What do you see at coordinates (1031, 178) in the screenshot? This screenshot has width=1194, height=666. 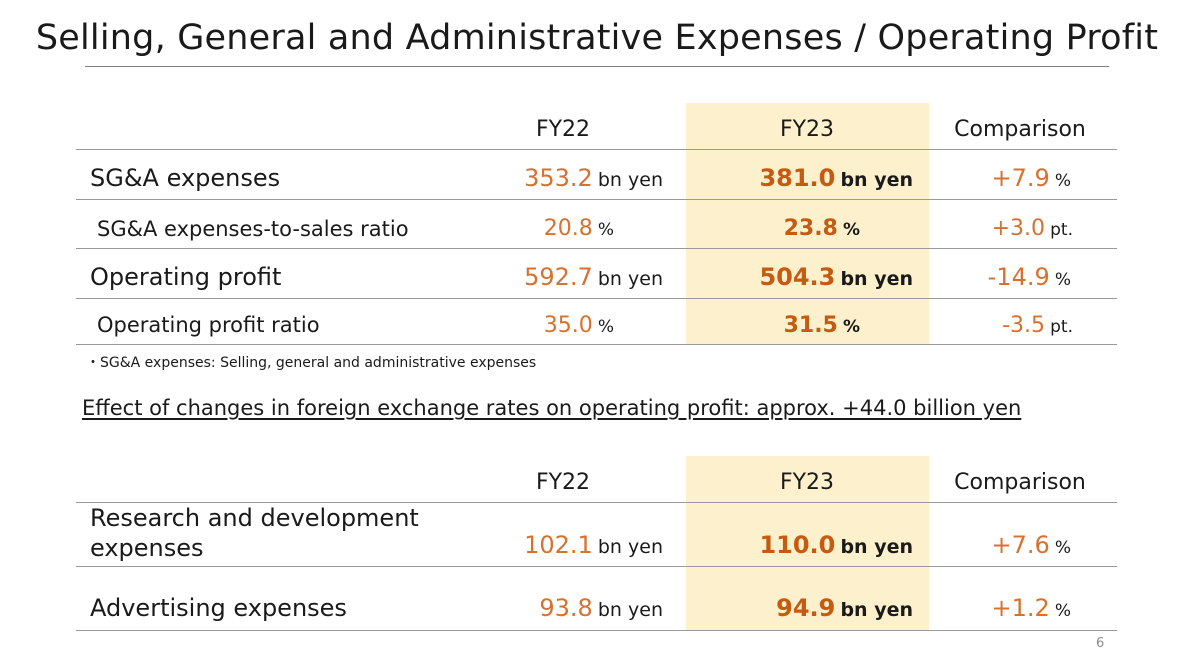 I see `comparison-value: +7.9 %` at bounding box center [1031, 178].